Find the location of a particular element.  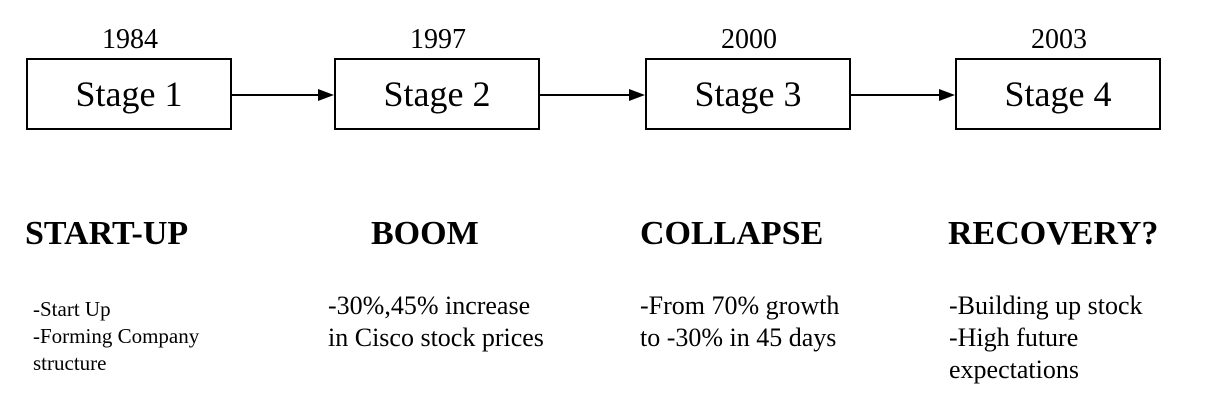

stage-3-year: 2000 is located at coordinates (749, 39).